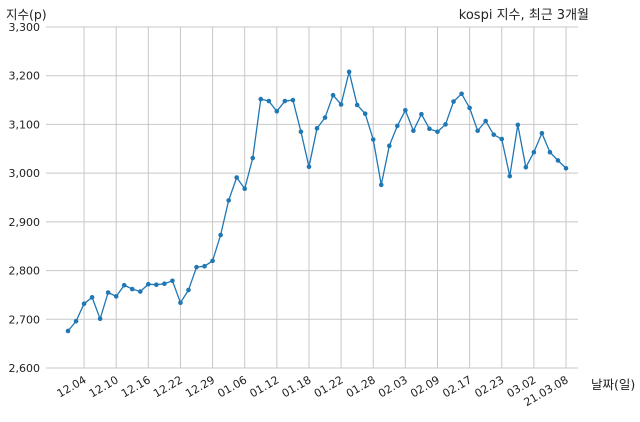 The width and height of the screenshot is (640, 422). Describe the element at coordinates (168, 386) in the screenshot. I see `x-tick-label: 12.22` at that location.